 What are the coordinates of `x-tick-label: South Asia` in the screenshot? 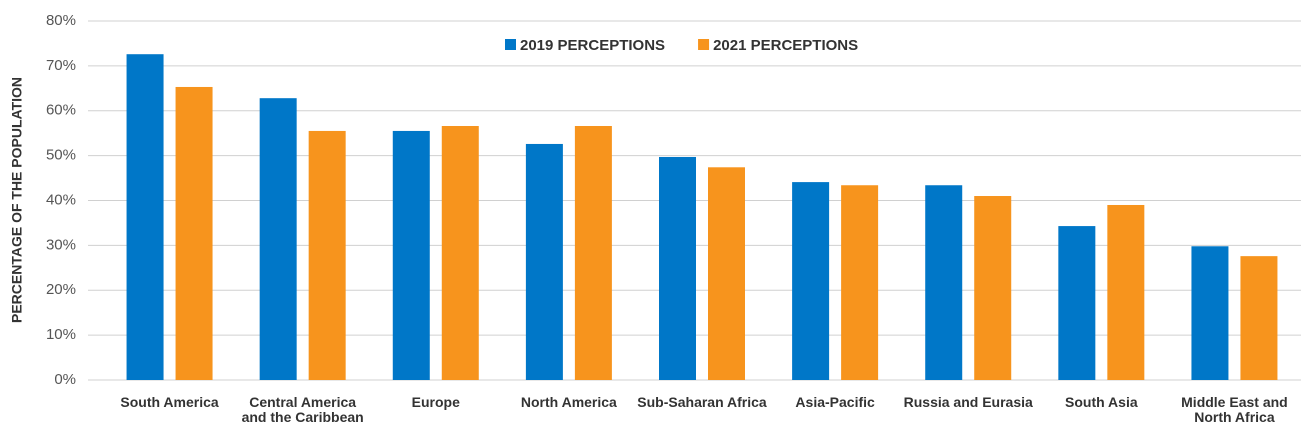 It's located at (1101, 402).